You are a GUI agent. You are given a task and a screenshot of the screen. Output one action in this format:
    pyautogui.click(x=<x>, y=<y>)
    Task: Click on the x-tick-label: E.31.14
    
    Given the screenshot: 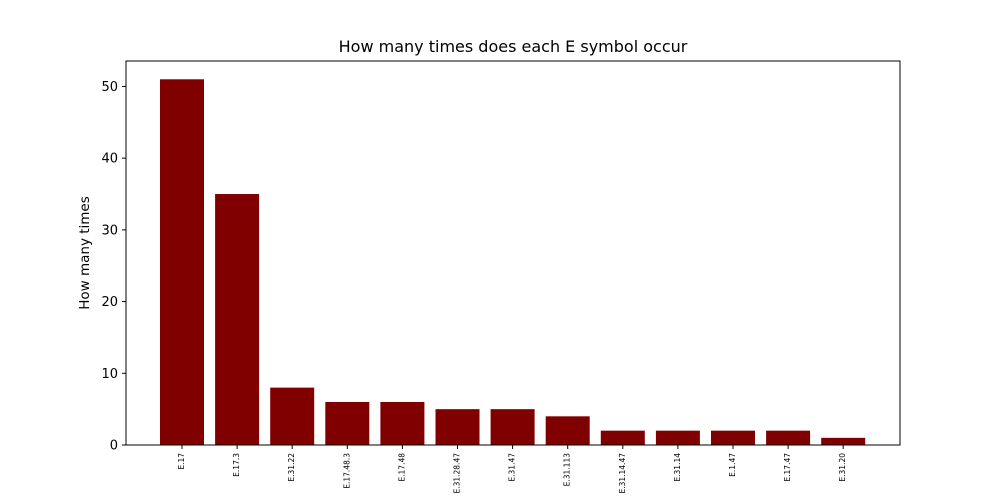 What is the action you would take?
    pyautogui.click(x=677, y=467)
    